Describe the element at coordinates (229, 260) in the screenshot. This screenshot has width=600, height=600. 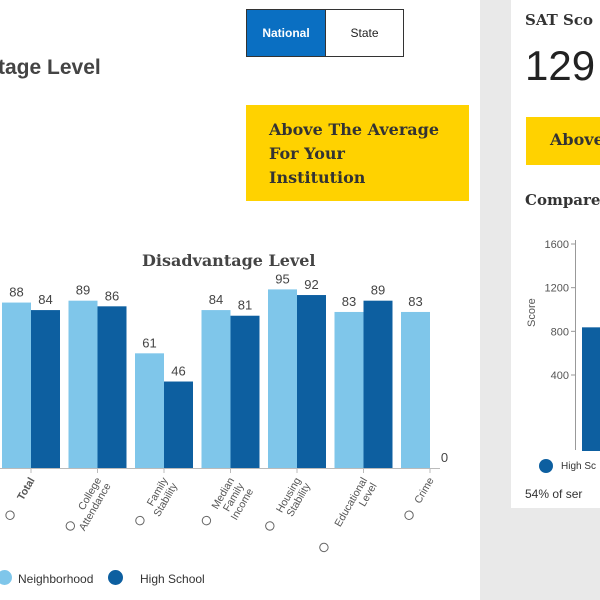
I see `chart-title: Disadvantage Level` at that location.